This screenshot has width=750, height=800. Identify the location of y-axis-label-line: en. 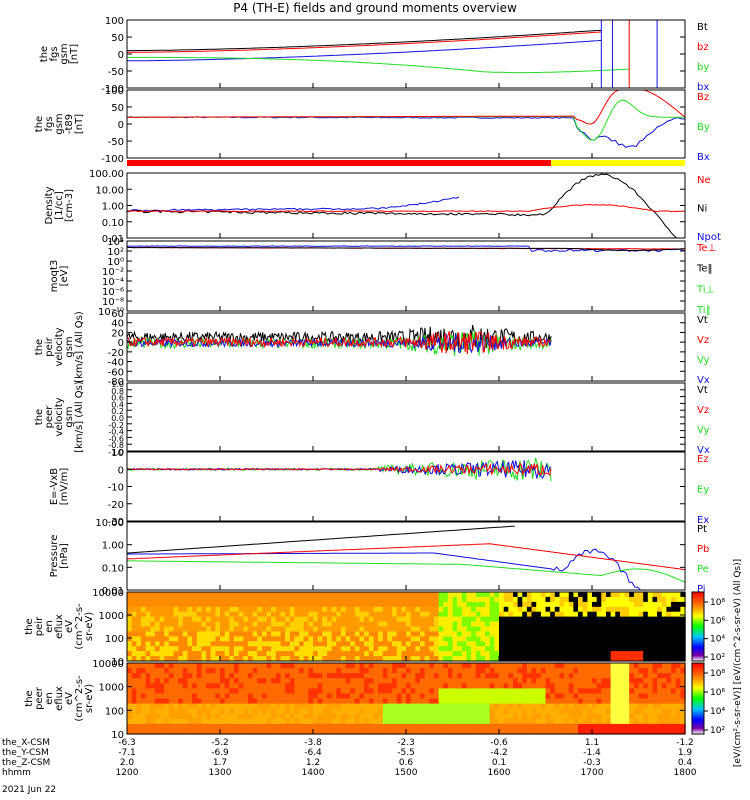
(49, 698).